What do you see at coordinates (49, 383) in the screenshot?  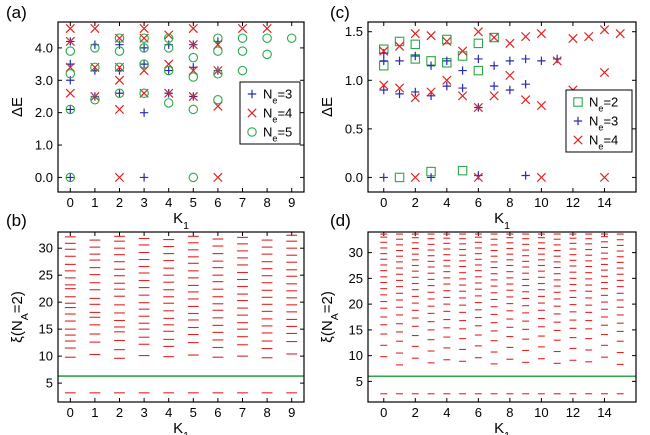 I see `y-tick-label: 5` at bounding box center [49, 383].